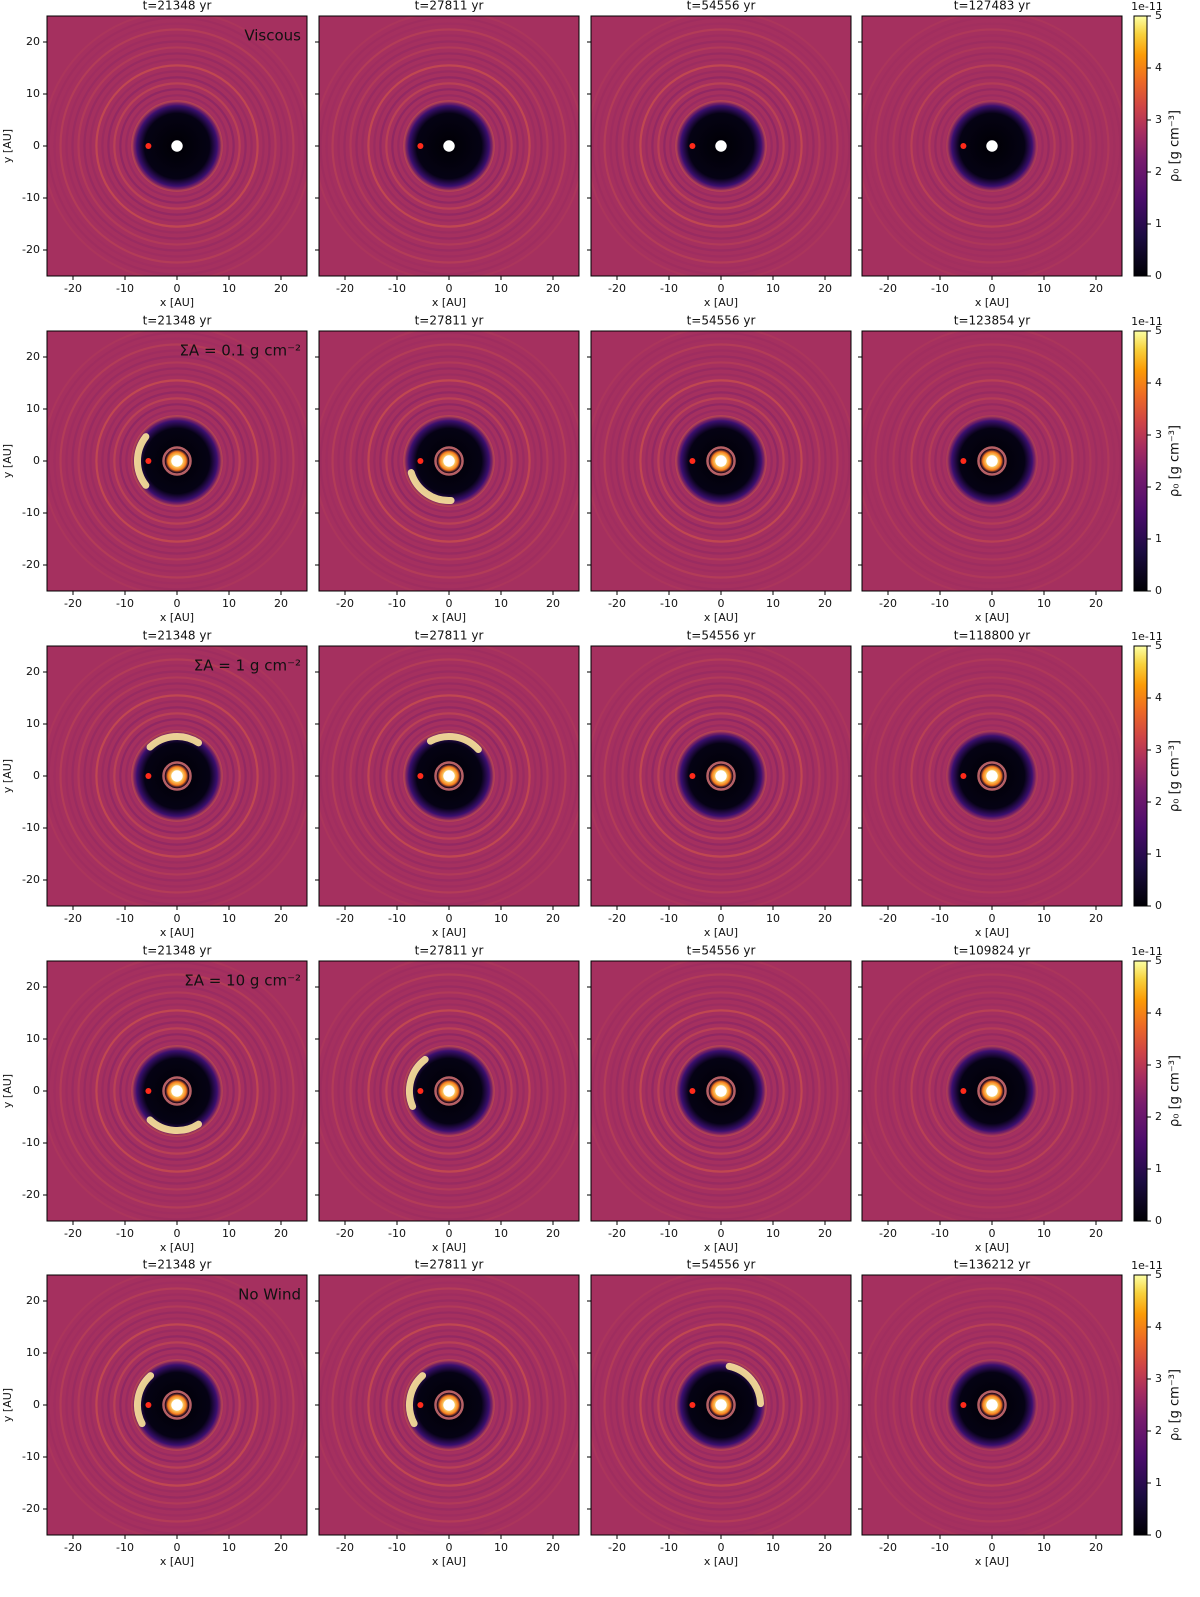 This screenshot has width=1200, height=1597. I want to click on panel-title: t=54556 yr, so click(721, 951).